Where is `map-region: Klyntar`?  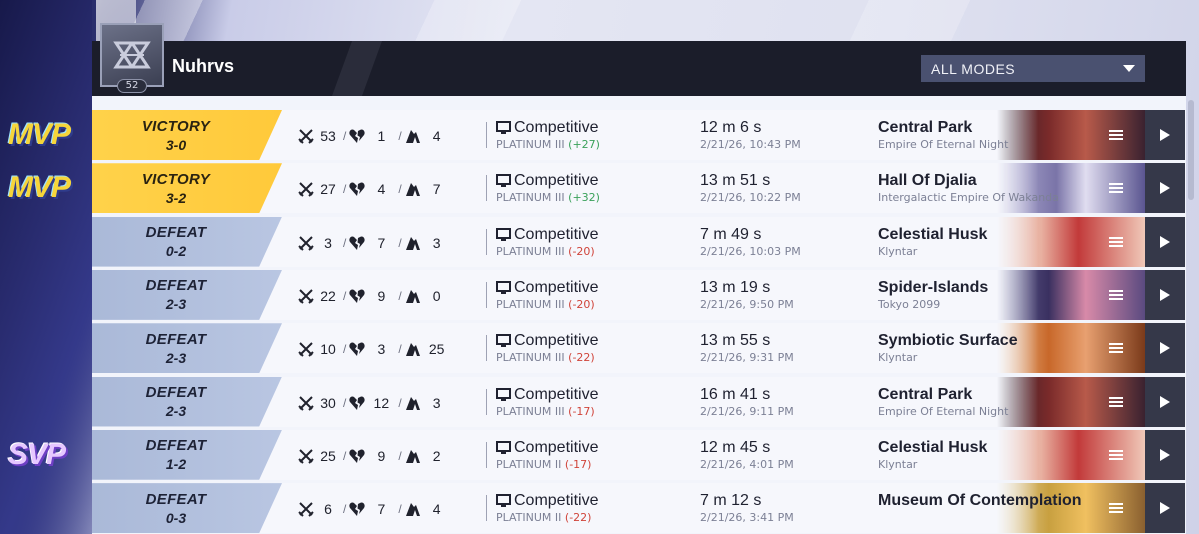 map-region: Klyntar is located at coordinates (898, 358).